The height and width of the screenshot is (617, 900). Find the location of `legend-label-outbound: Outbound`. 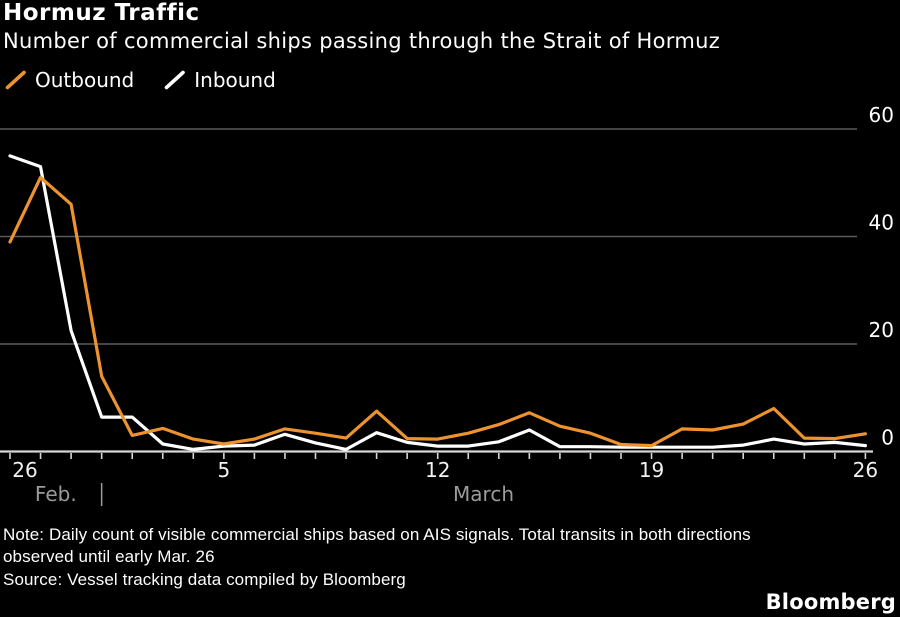

legend-label-outbound: Outbound is located at coordinates (85, 80).